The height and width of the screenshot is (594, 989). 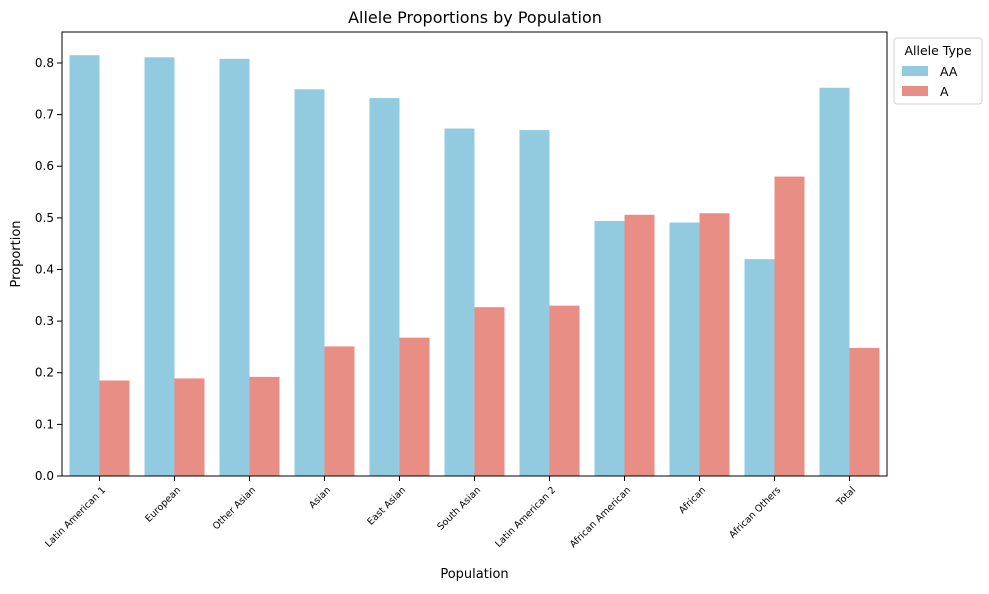 I want to click on x-tick-label: European, so click(x=163, y=505).